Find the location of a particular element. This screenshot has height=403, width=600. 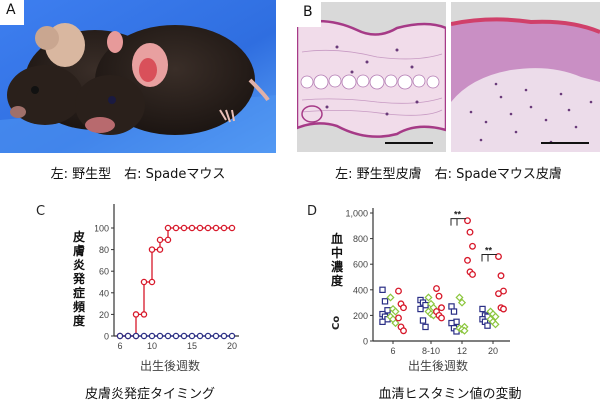

onset-timing-chart: 0 20 40 60 80 100 6 10 15 20 is located at coordinates (167, 277).